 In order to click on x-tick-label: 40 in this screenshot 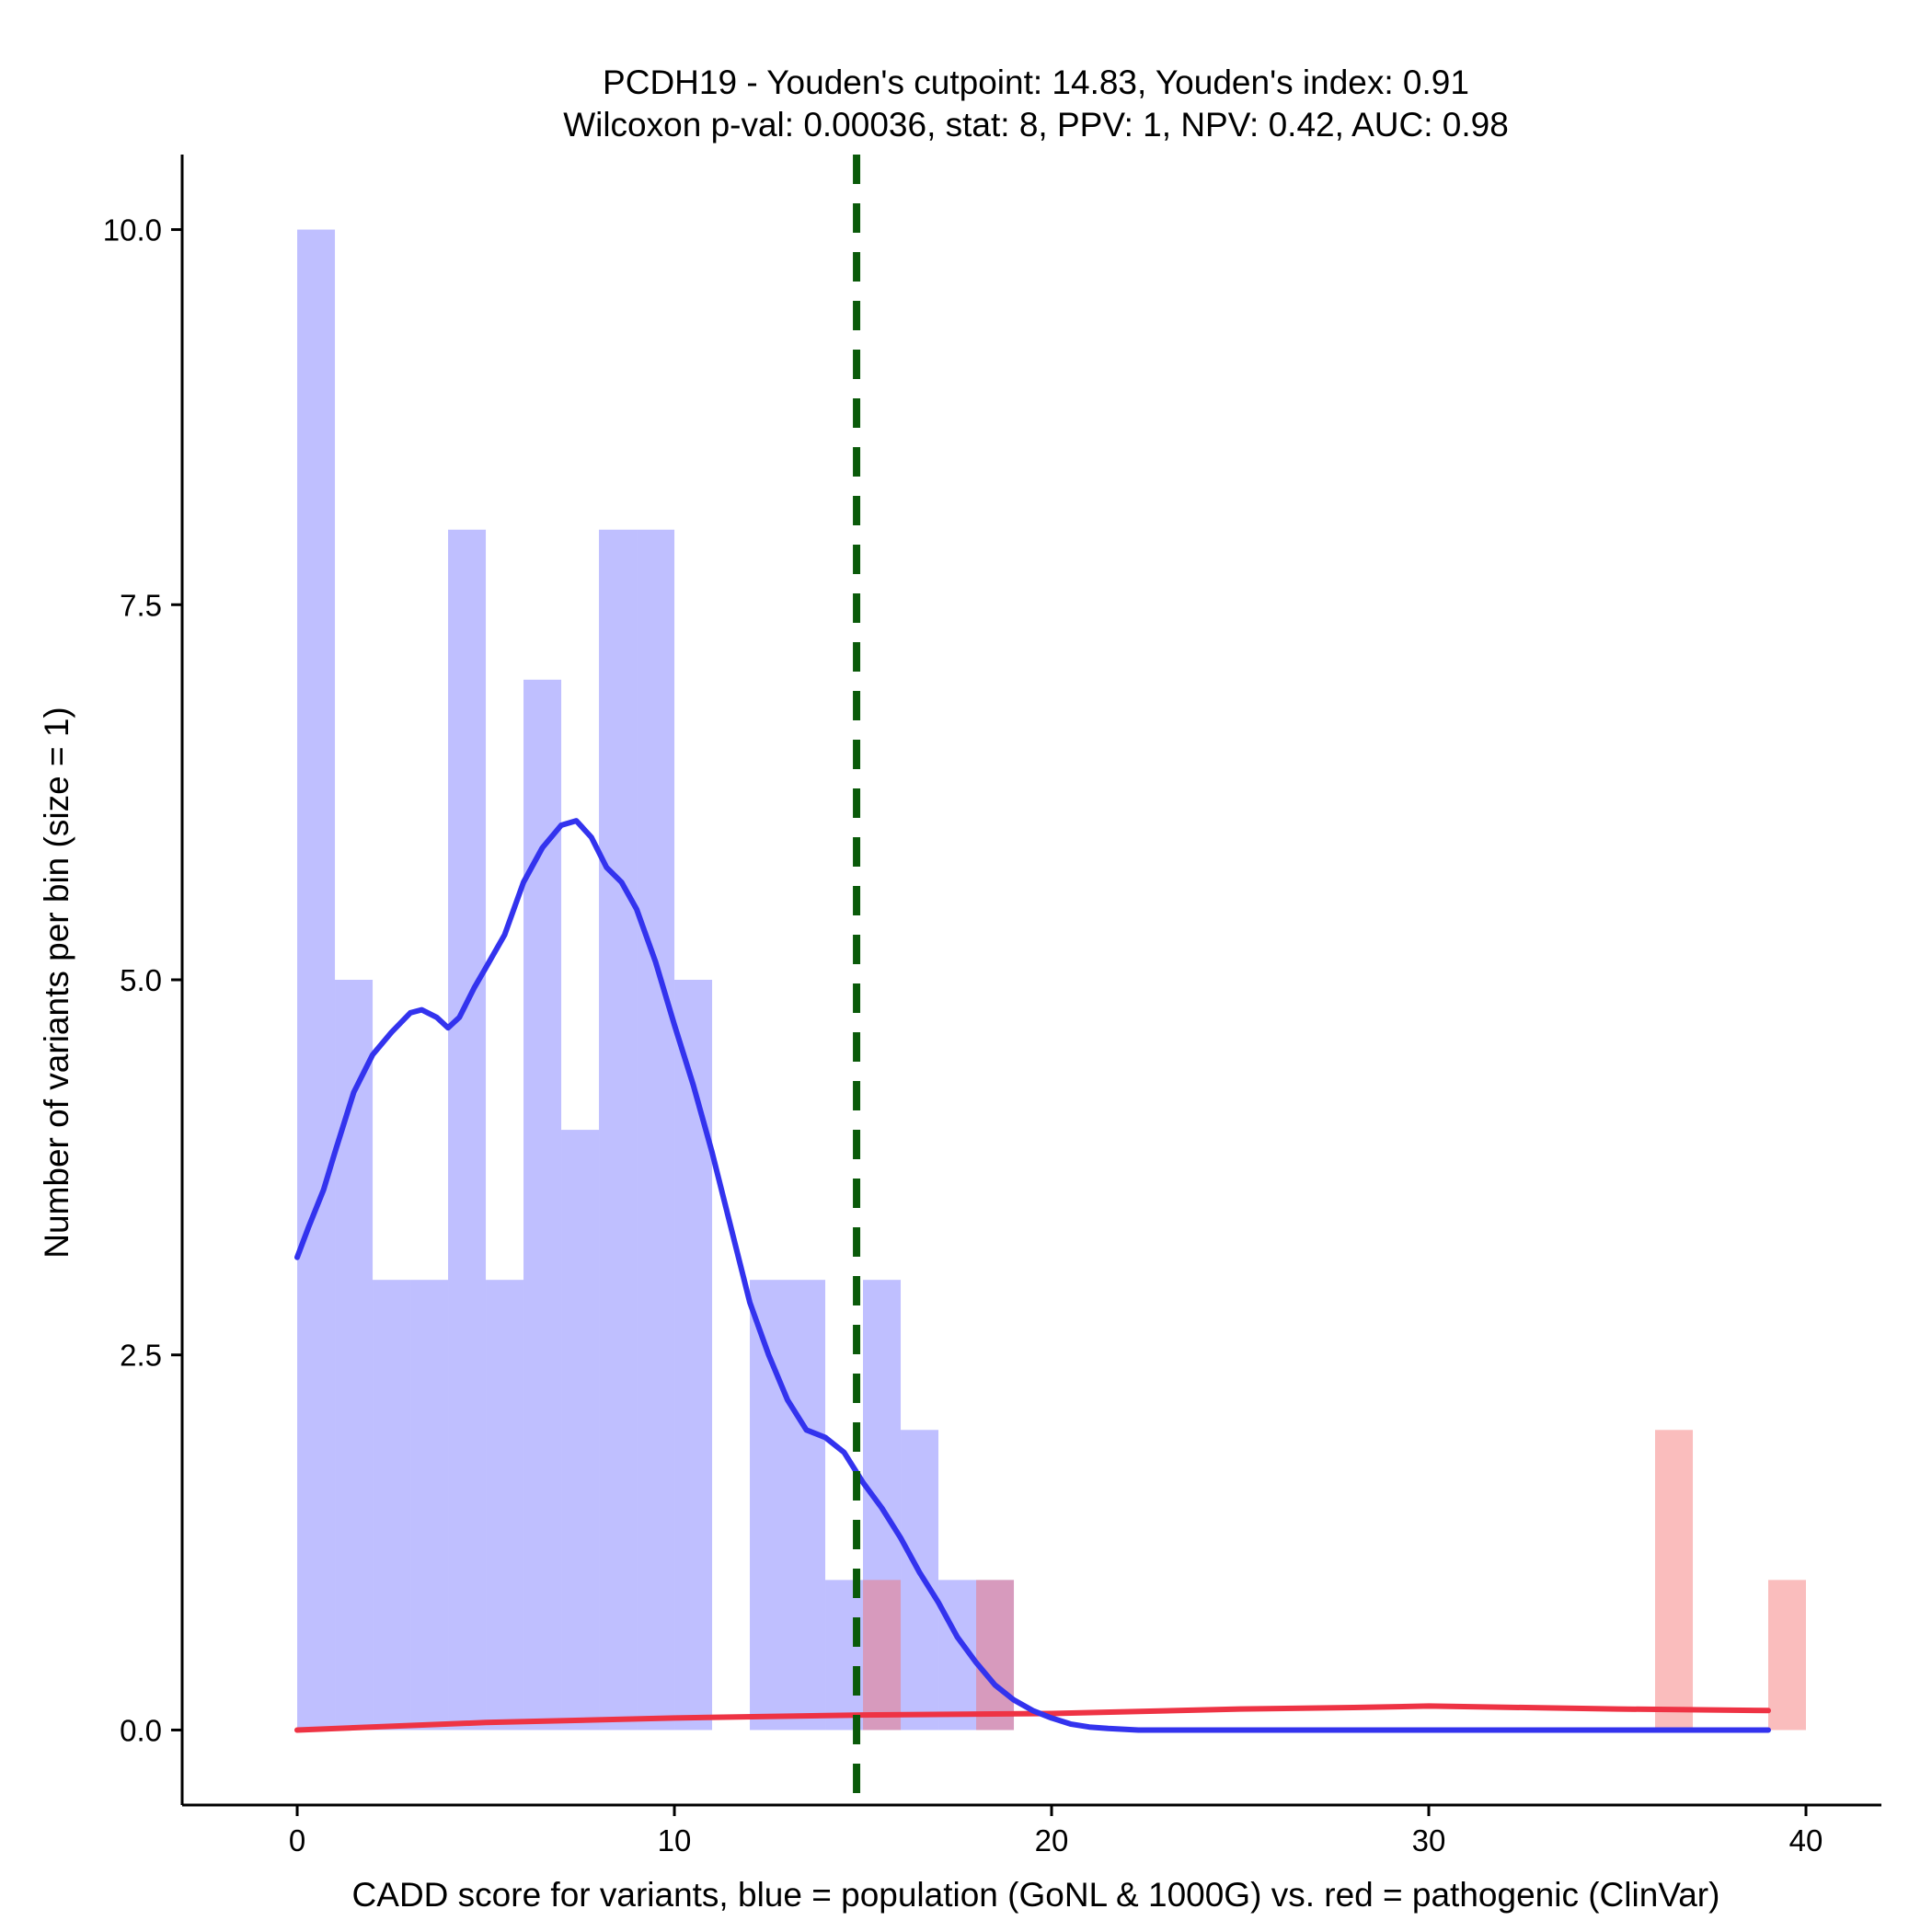, I will do `click(1806, 1840)`.